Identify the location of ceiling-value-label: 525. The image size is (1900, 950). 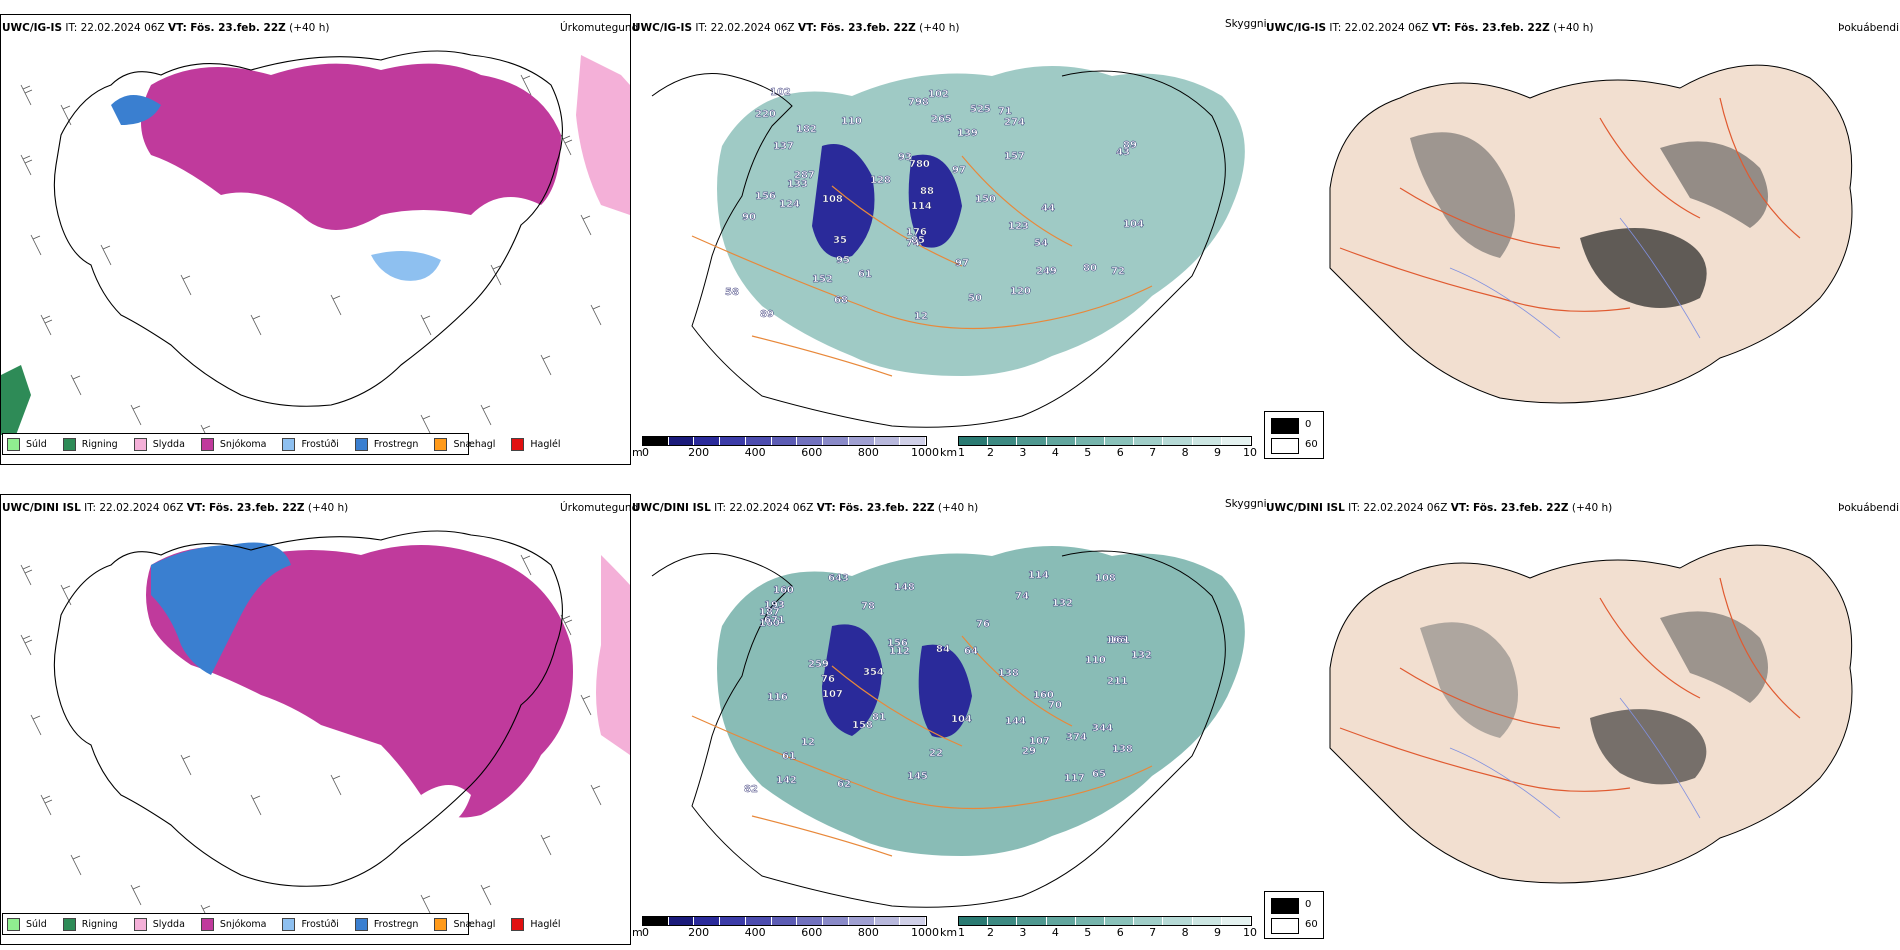
(980, 109).